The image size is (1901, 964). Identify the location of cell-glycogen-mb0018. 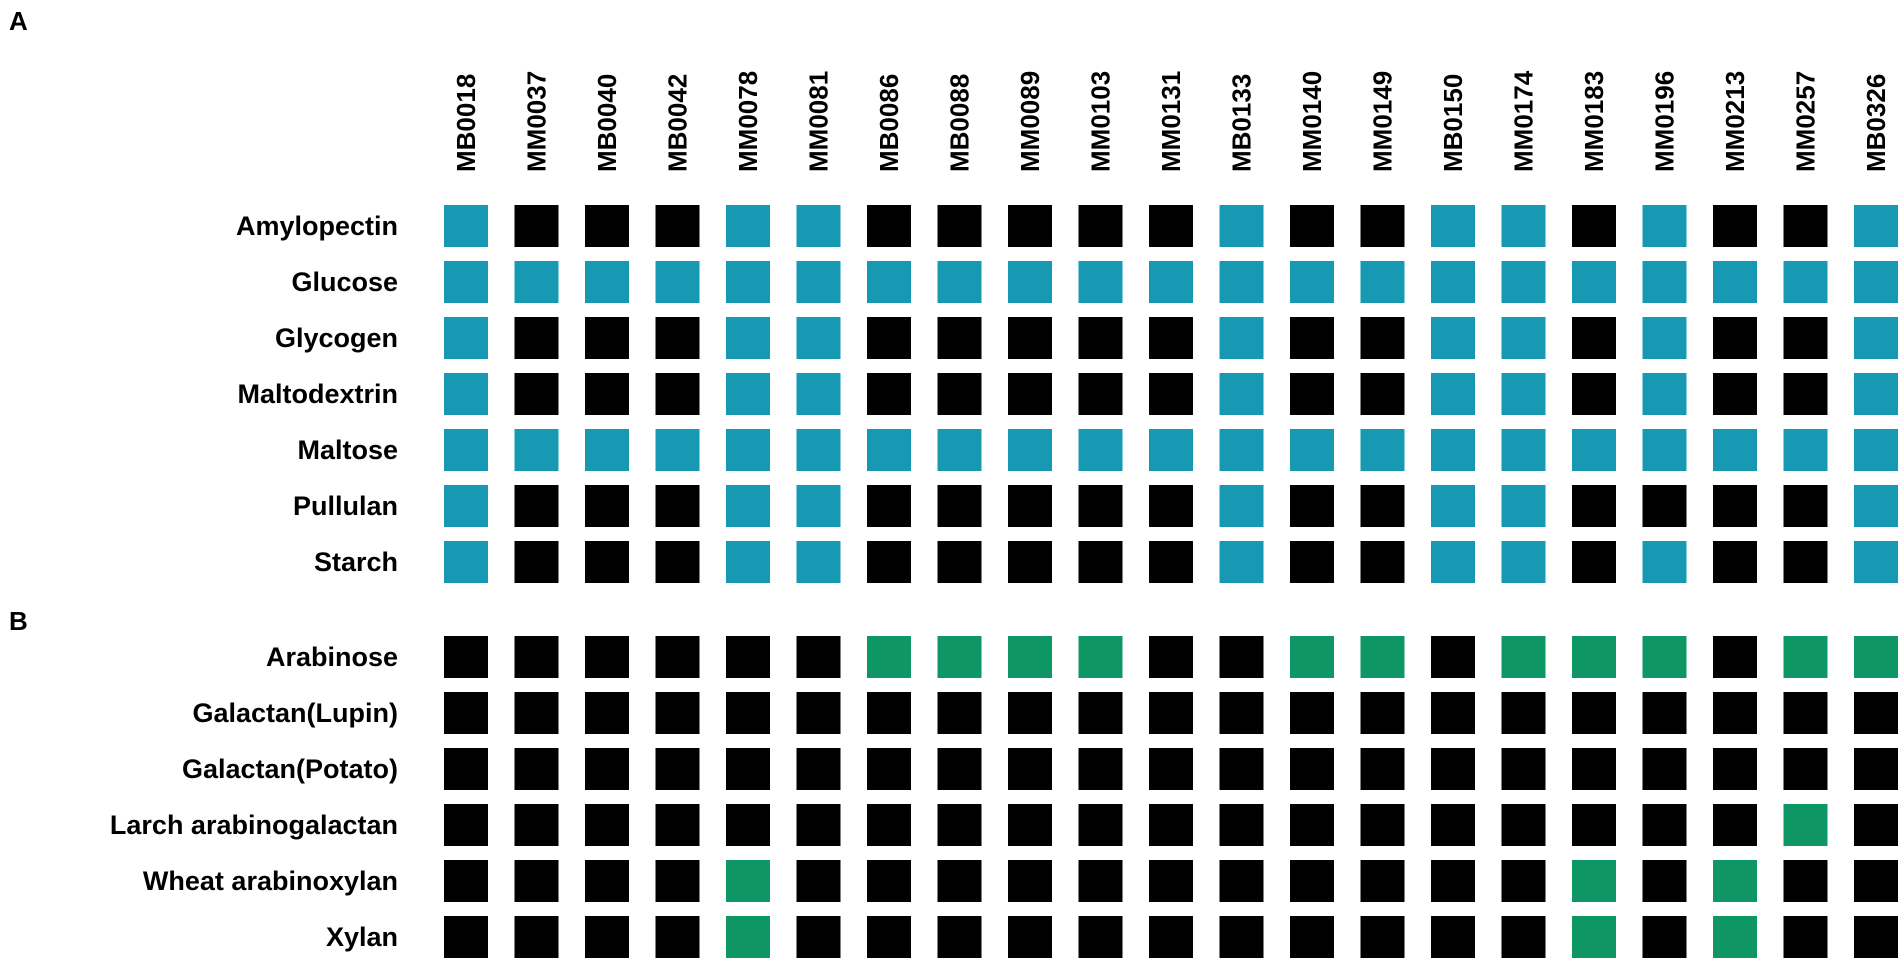
(466, 338).